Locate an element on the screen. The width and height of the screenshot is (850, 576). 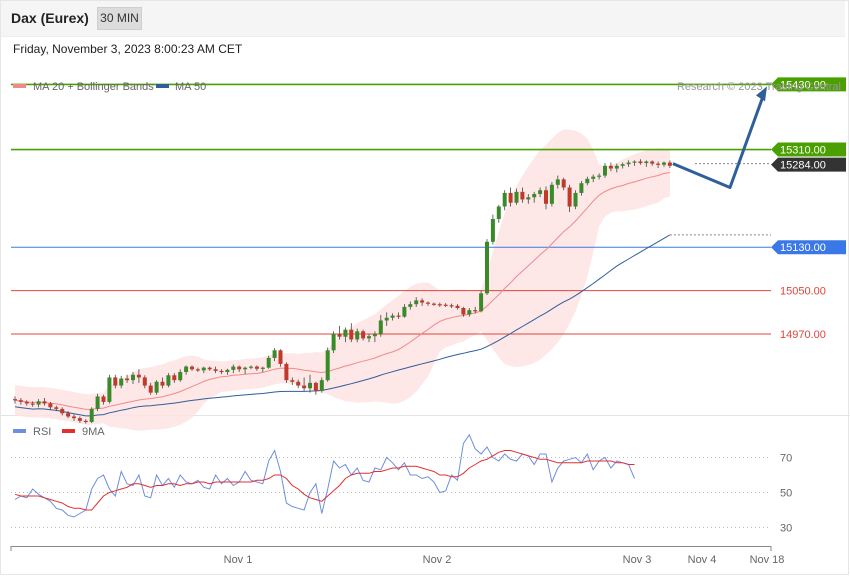
rsi-legend-label: RSI is located at coordinates (42, 432).